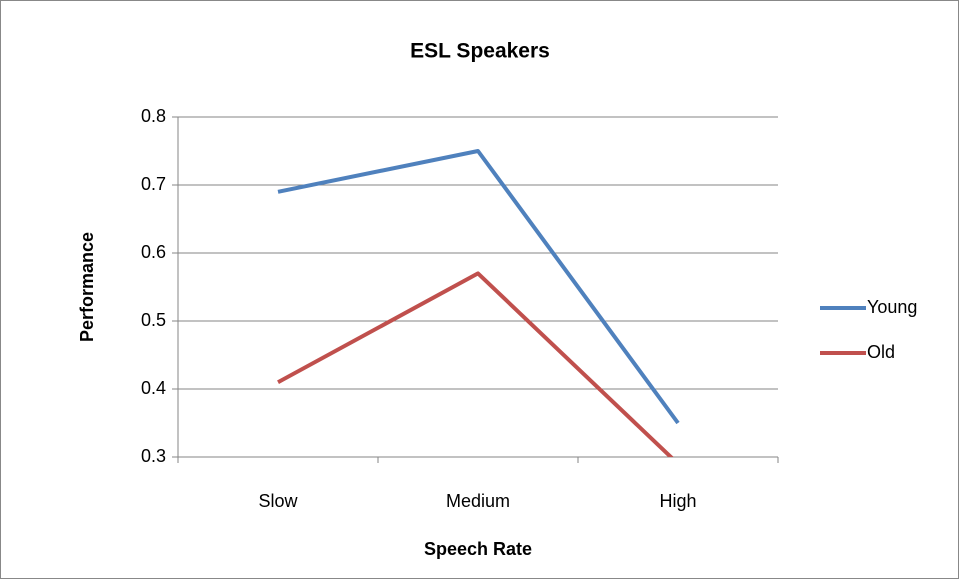 The image size is (960, 580). Describe the element at coordinates (153, 252) in the screenshot. I see `y-tick-label: 0.6` at that location.